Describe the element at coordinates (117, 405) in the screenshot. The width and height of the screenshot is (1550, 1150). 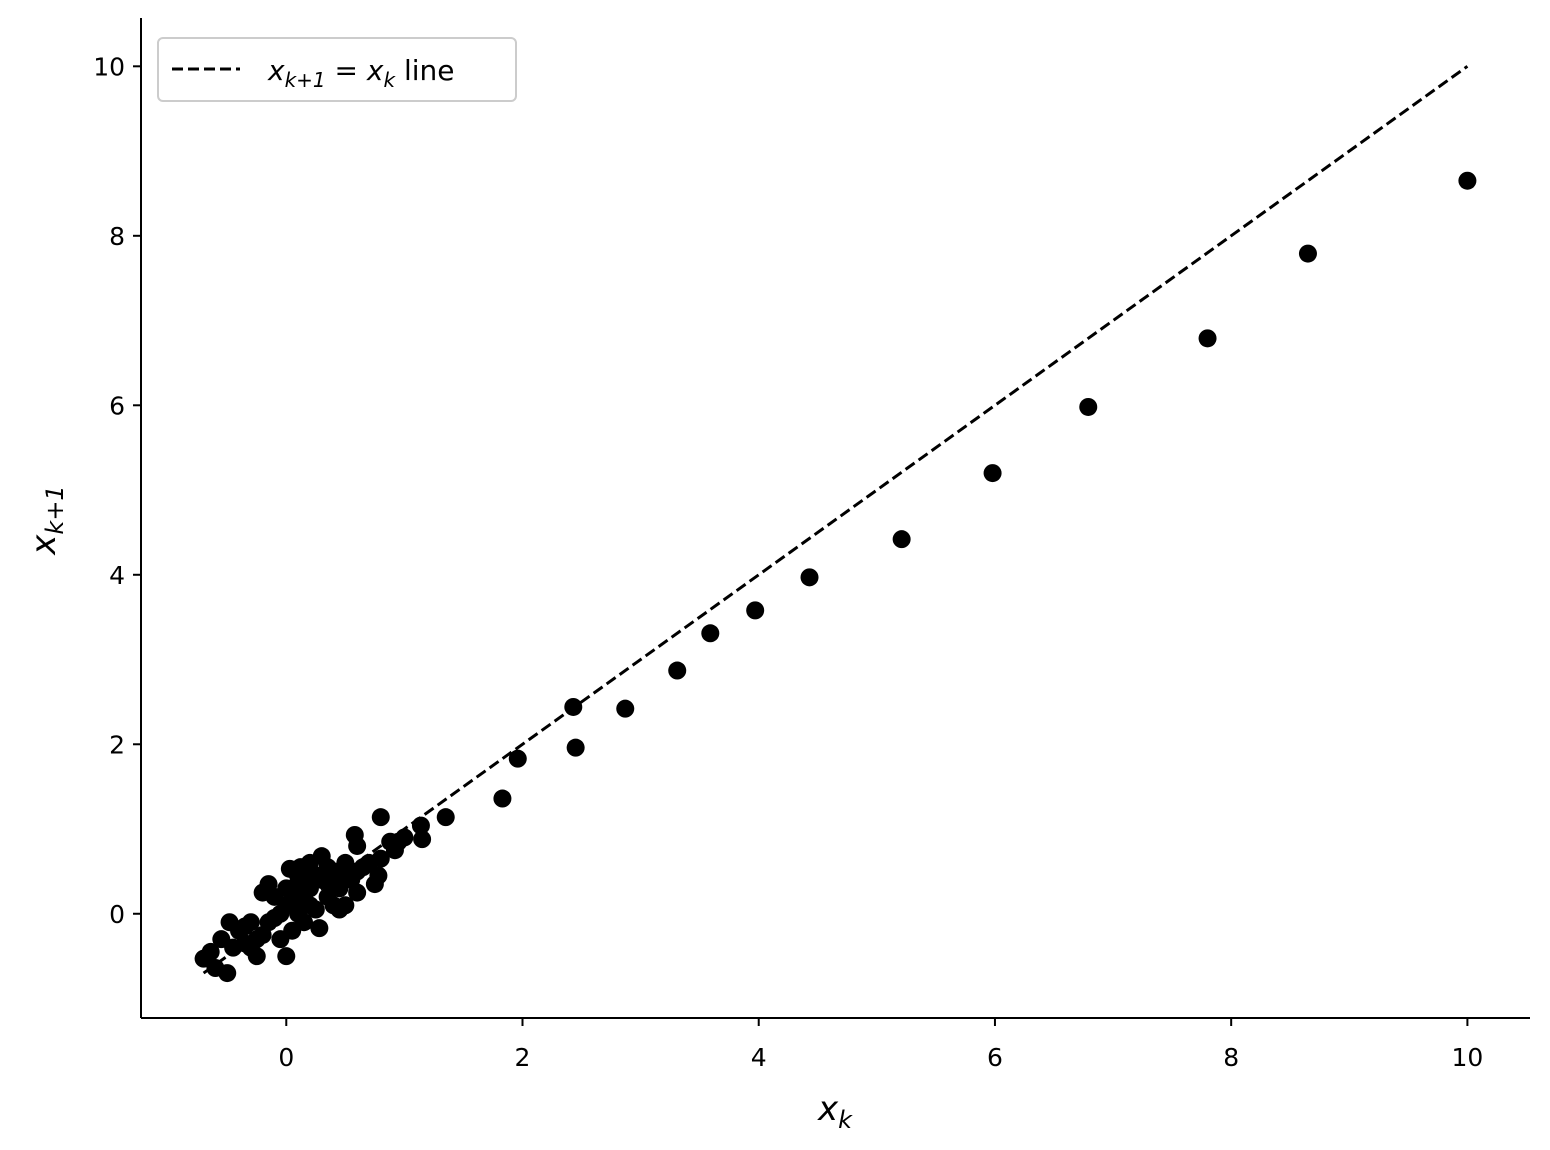
I see `y-tick-label: 6` at that location.